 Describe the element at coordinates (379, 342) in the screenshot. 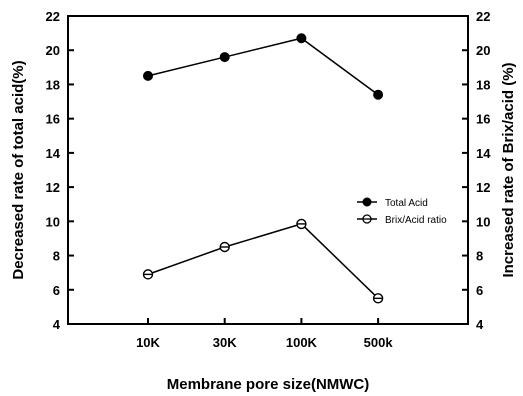

I see `x-tick-label: 500k` at that location.